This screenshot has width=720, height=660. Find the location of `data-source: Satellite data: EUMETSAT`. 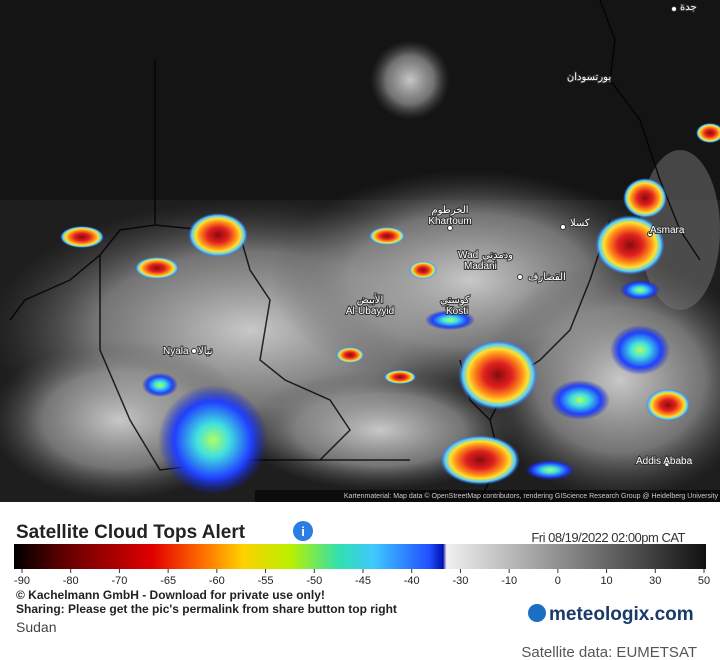

data-source: Satellite data: EUMETSAT is located at coordinates (609, 652).